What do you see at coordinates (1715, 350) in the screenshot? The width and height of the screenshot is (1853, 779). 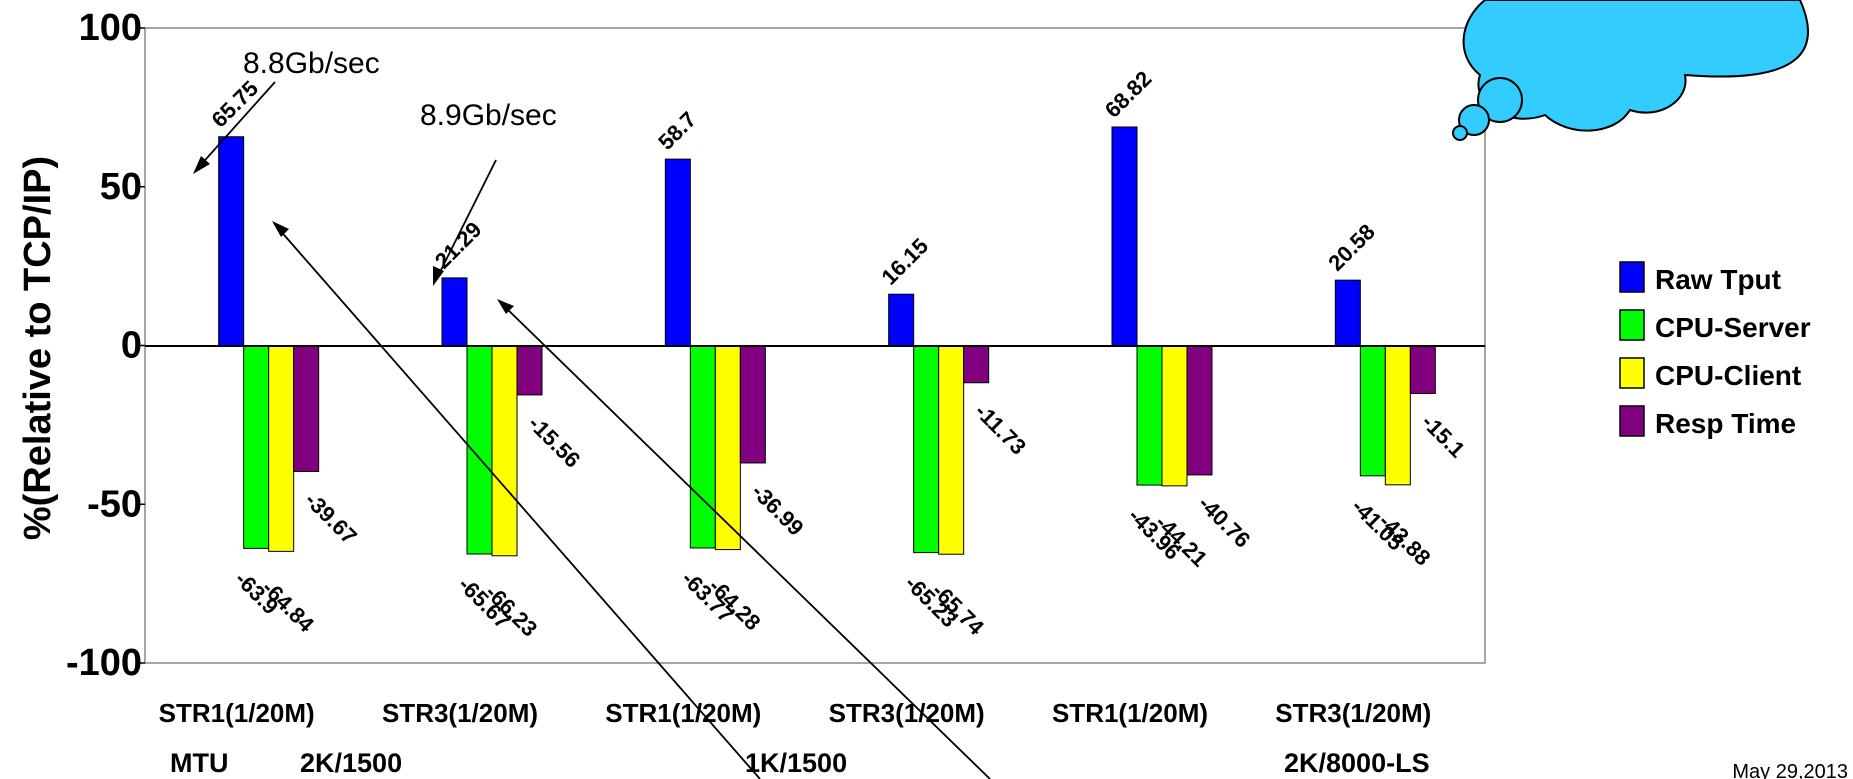 I see `legend: Raw Tput CPU-Server CPU-Client Resp Time` at bounding box center [1715, 350].